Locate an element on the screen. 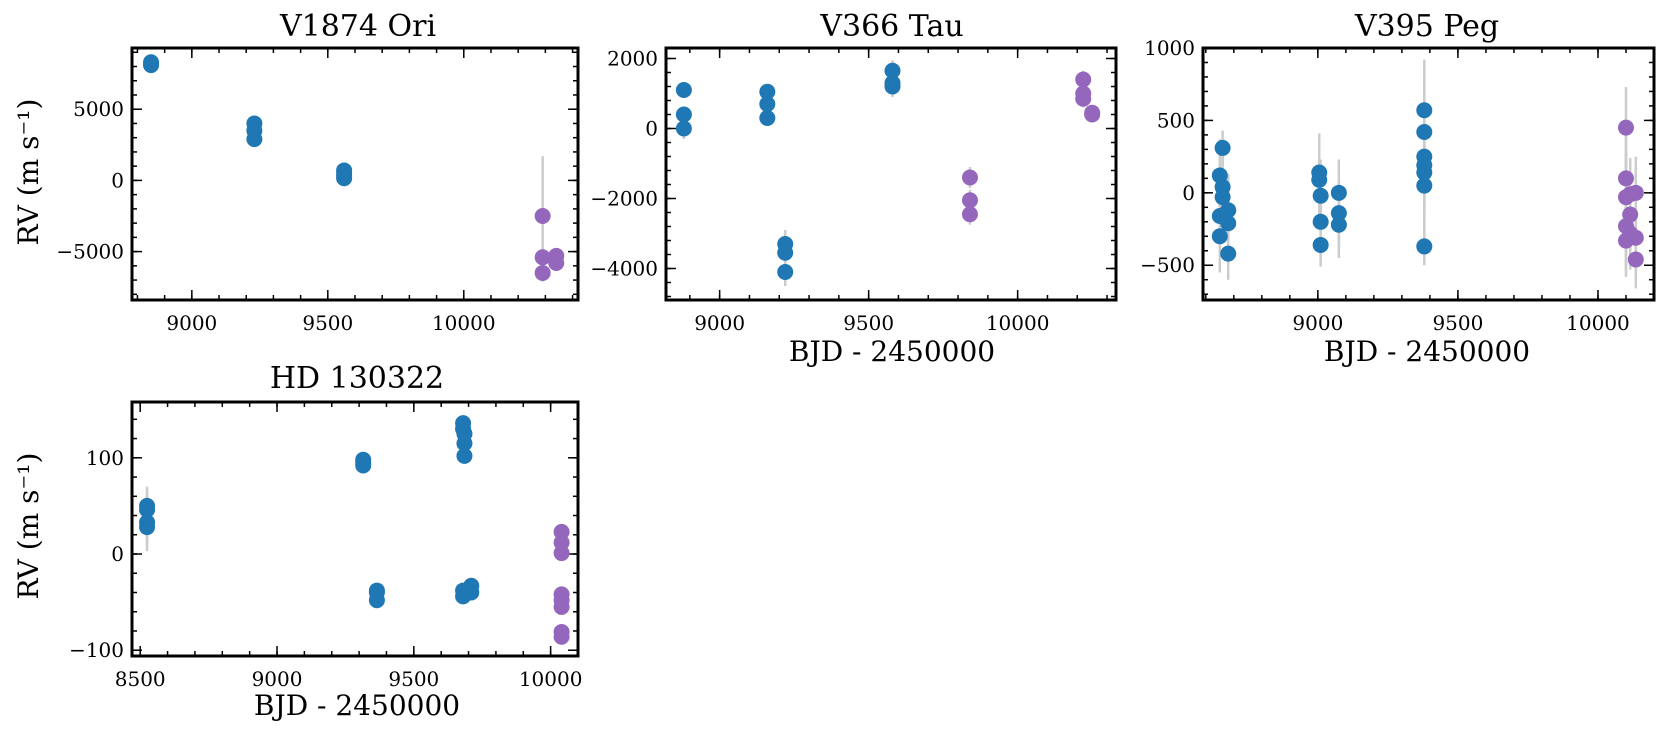  y-tick-label: 500 is located at coordinates (1176, 120).